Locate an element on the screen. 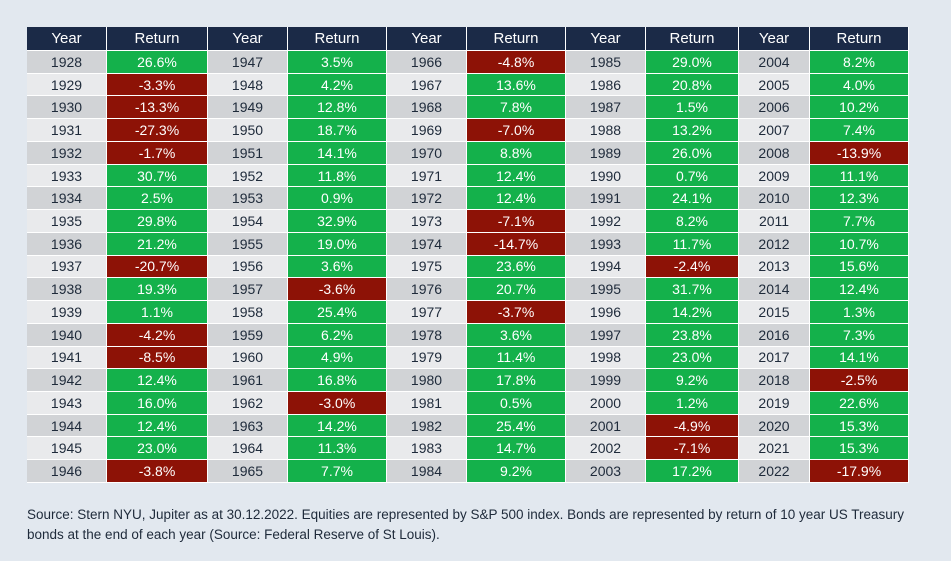 This screenshot has width=951, height=561. positive-return-cell: 26.6% is located at coordinates (157, 62).